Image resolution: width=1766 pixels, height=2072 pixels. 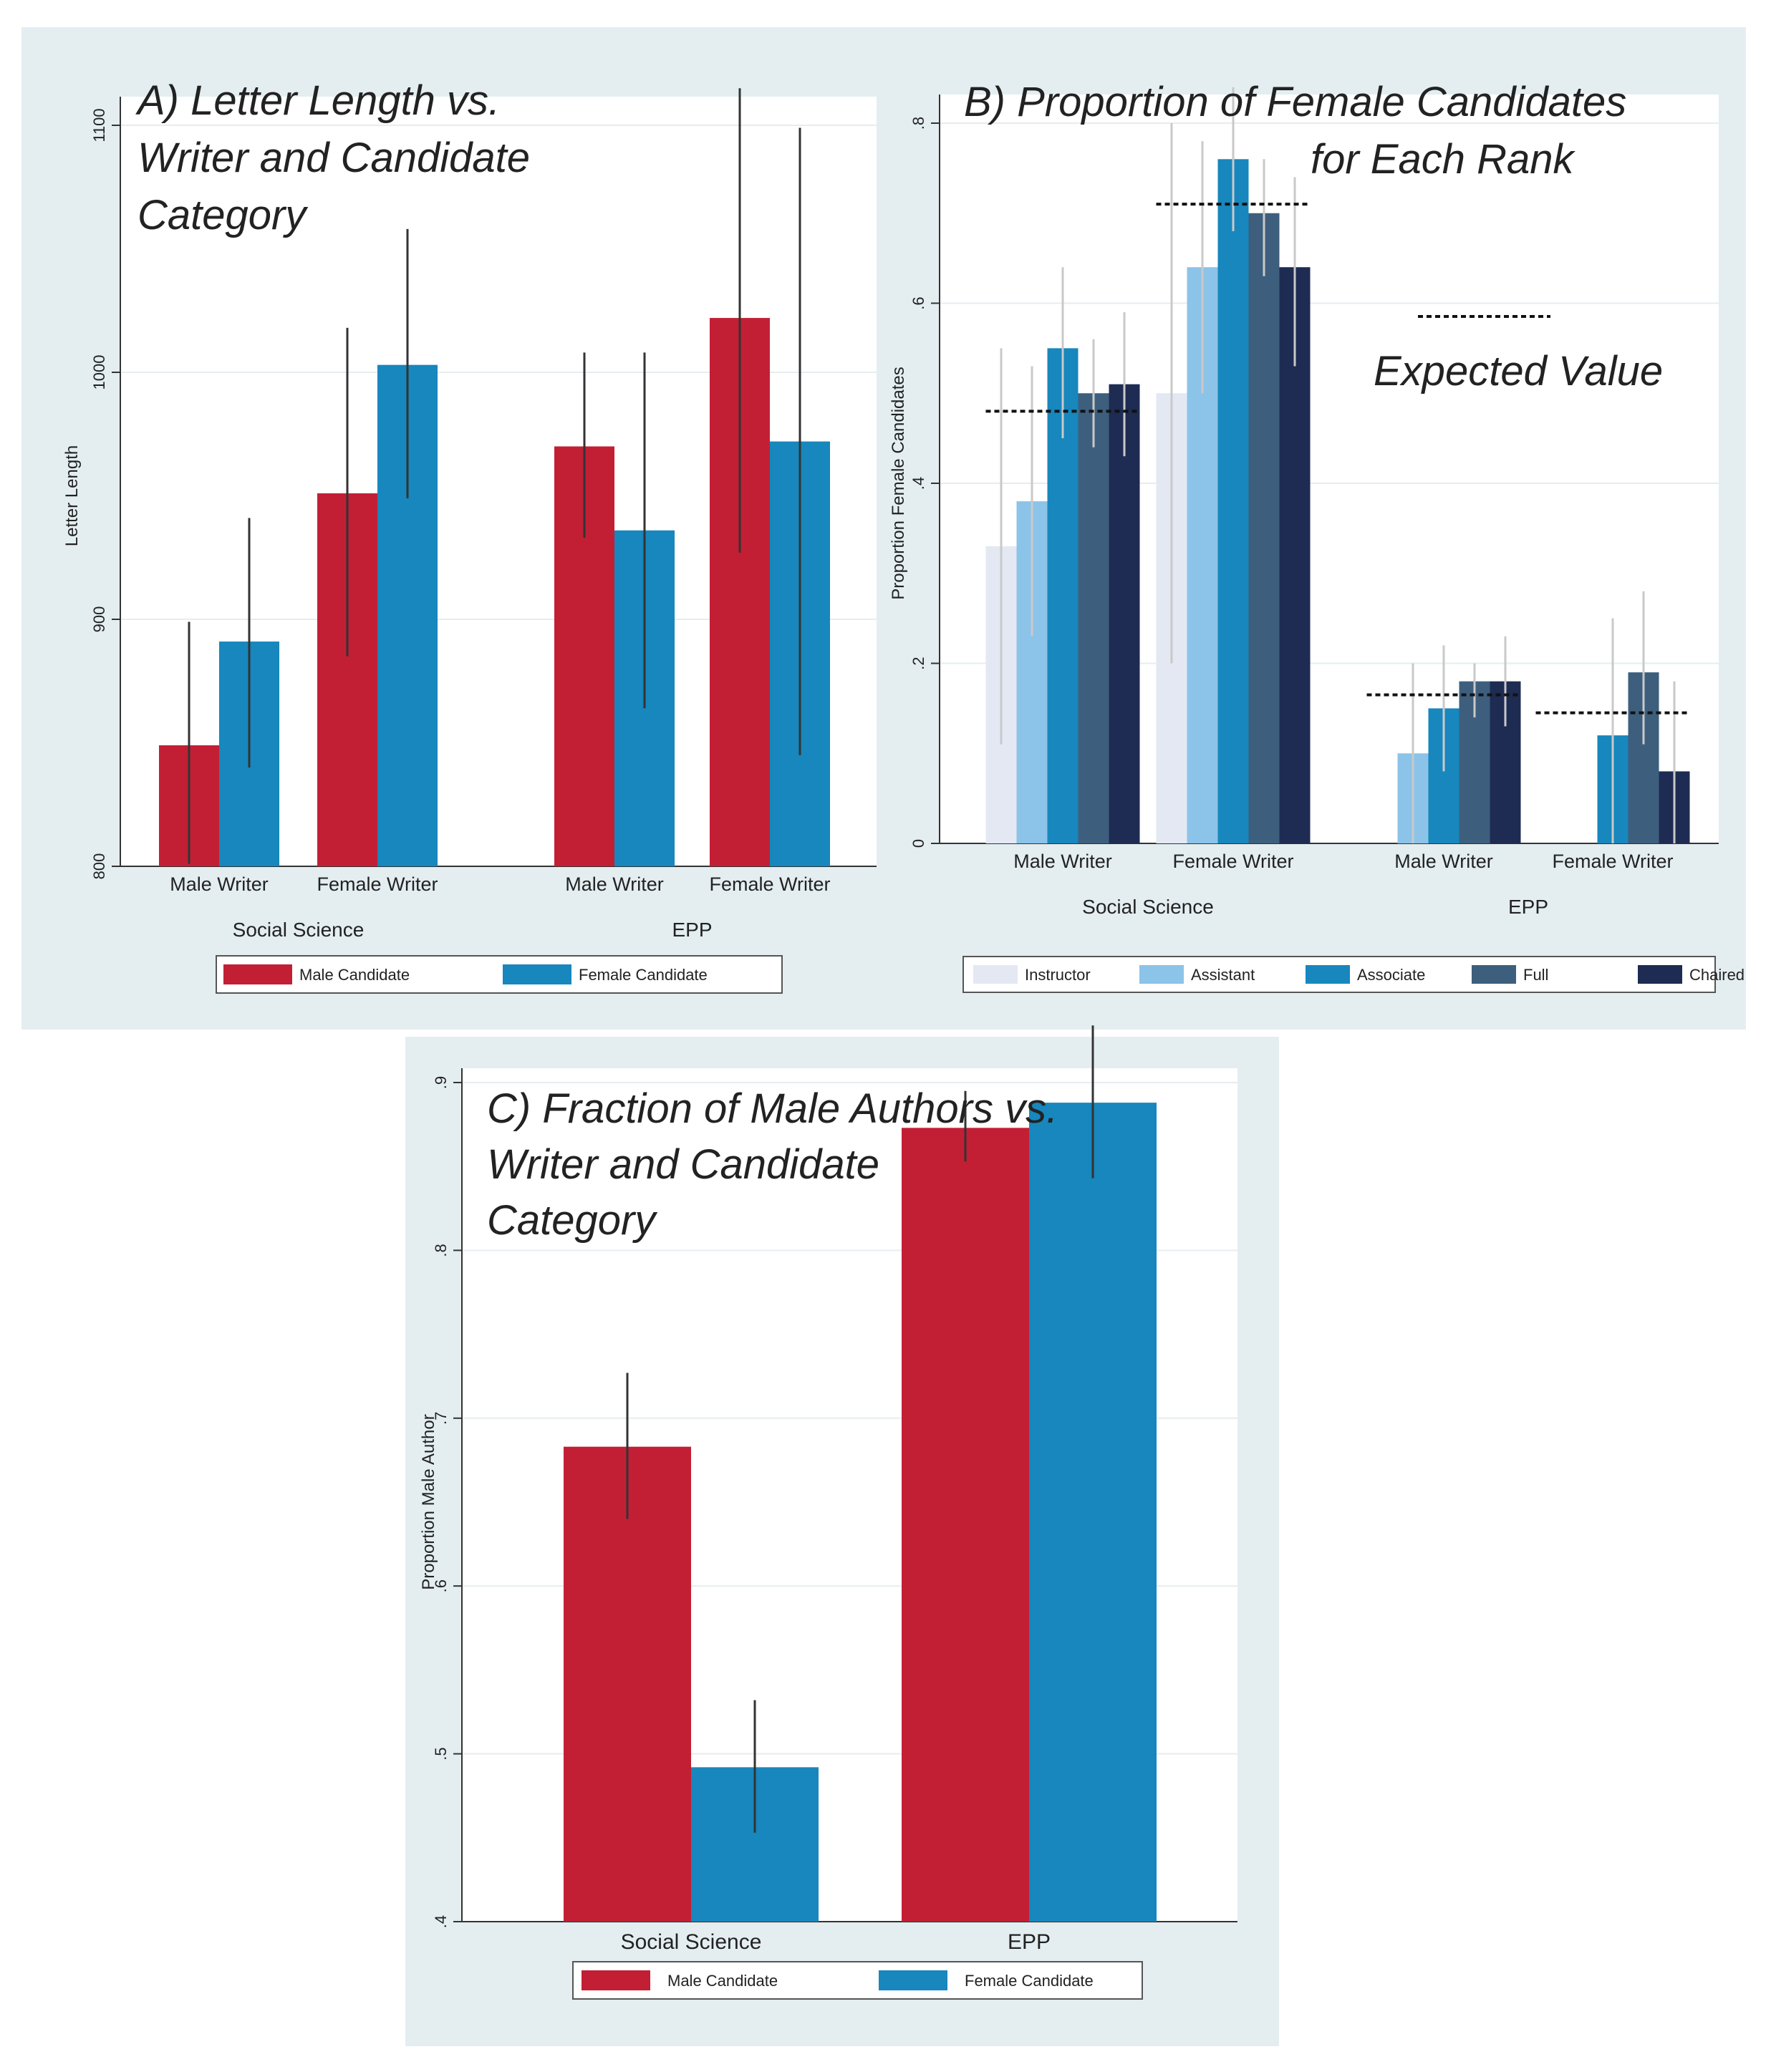 What do you see at coordinates (318, 100) in the screenshot?
I see `chart-title-line: A) Letter Length vs.` at bounding box center [318, 100].